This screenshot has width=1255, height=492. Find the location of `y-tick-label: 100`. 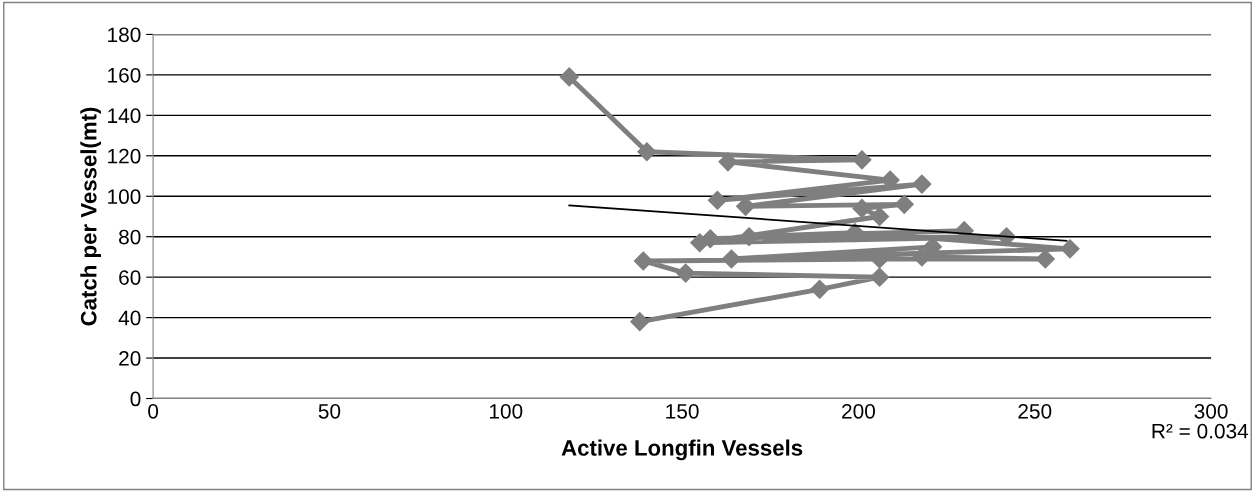

y-tick-label: 100 is located at coordinates (124, 197).